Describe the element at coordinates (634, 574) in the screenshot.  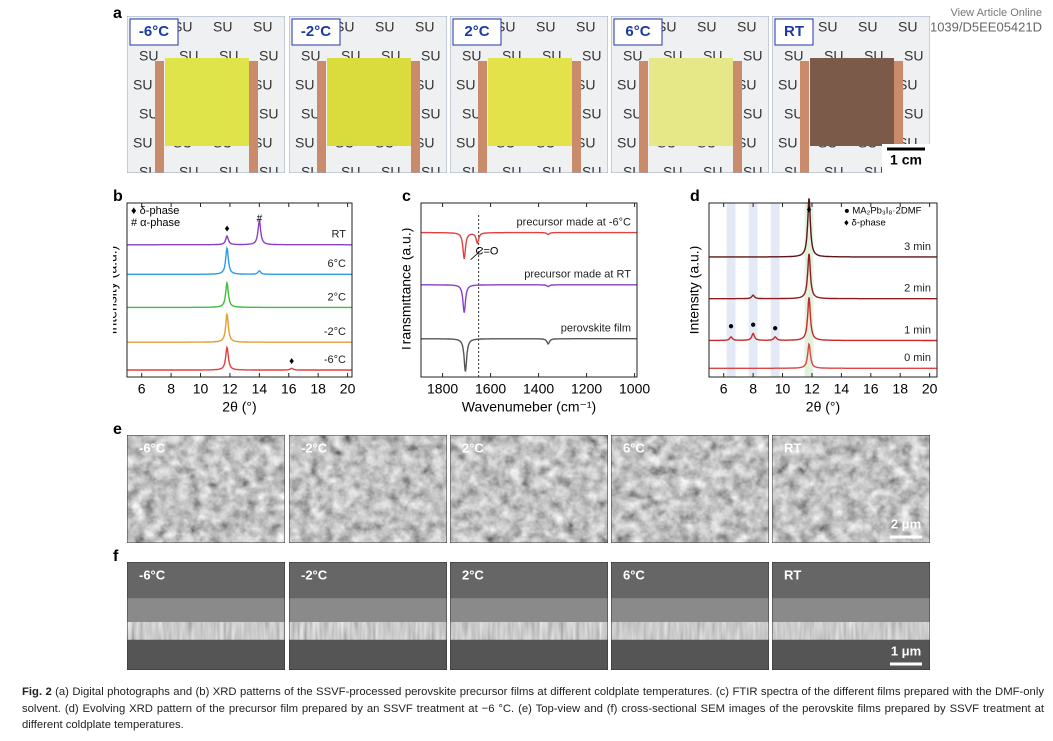
I see `sem-label: 6°C` at that location.